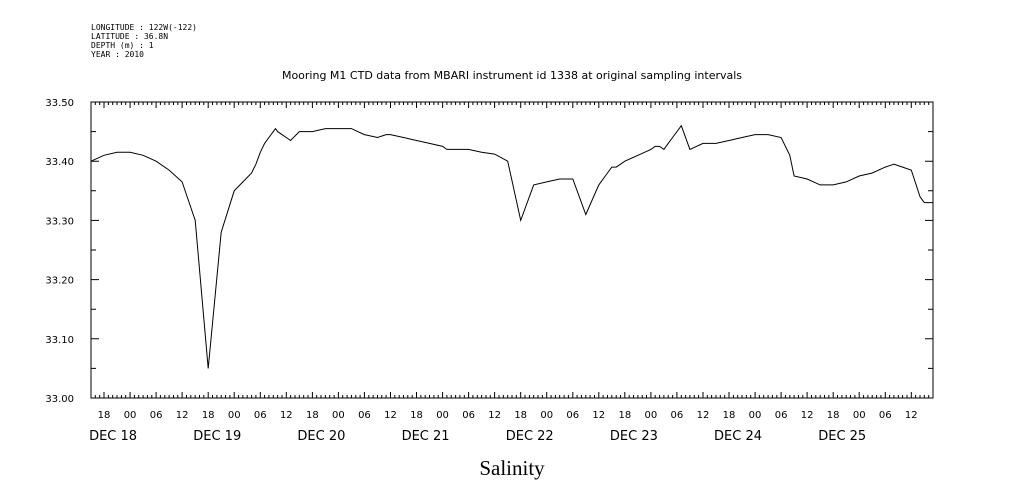  I want to click on x-day-label: DEC 19, so click(217, 436).